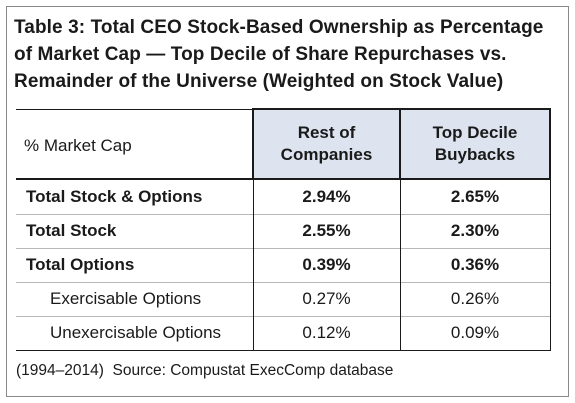 The width and height of the screenshot is (575, 403). I want to click on cell-value: 0.27%, so click(326, 298).